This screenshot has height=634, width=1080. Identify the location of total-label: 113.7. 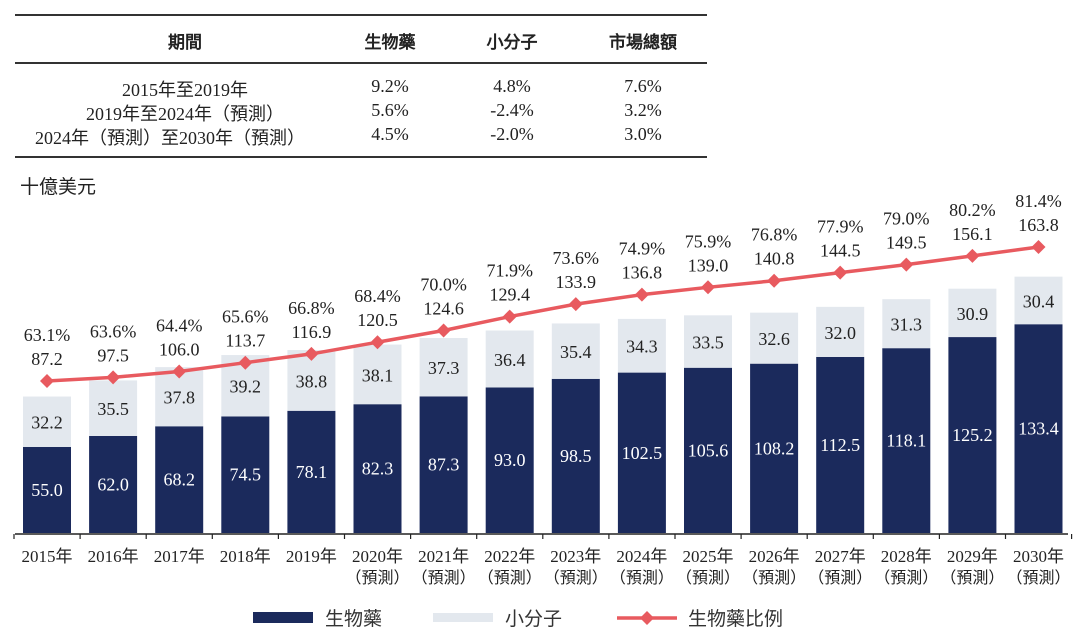
(245, 341).